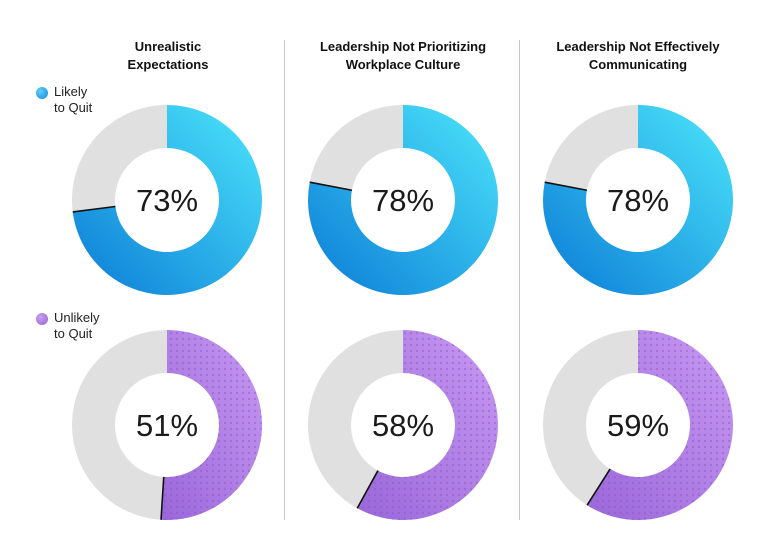 This screenshot has height=554, width=770. What do you see at coordinates (73, 333) in the screenshot?
I see `legend-unlikely-line2: to Quit` at bounding box center [73, 333].